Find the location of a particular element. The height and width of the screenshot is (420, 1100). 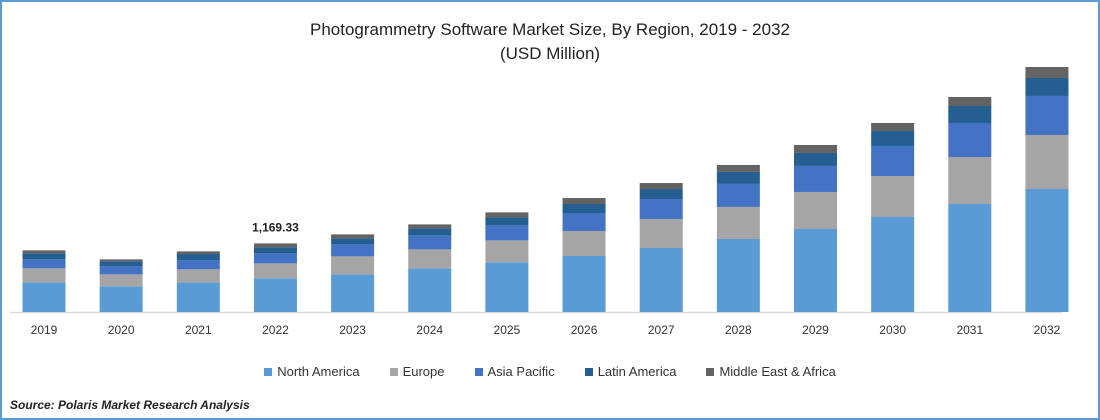

bar-segment-europe-2028 is located at coordinates (738, 222).